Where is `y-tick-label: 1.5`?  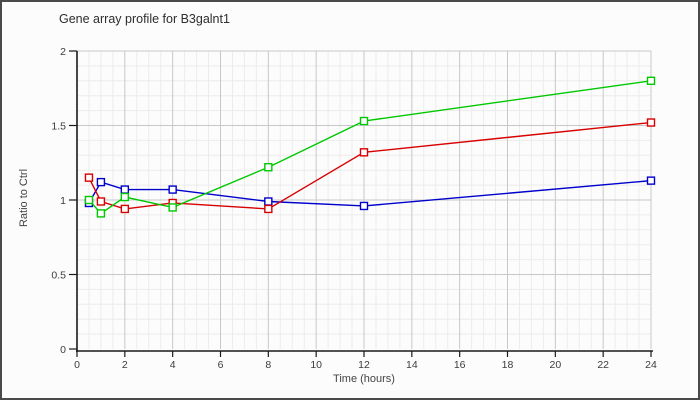
y-tick-label: 1.5 is located at coordinates (58, 127).